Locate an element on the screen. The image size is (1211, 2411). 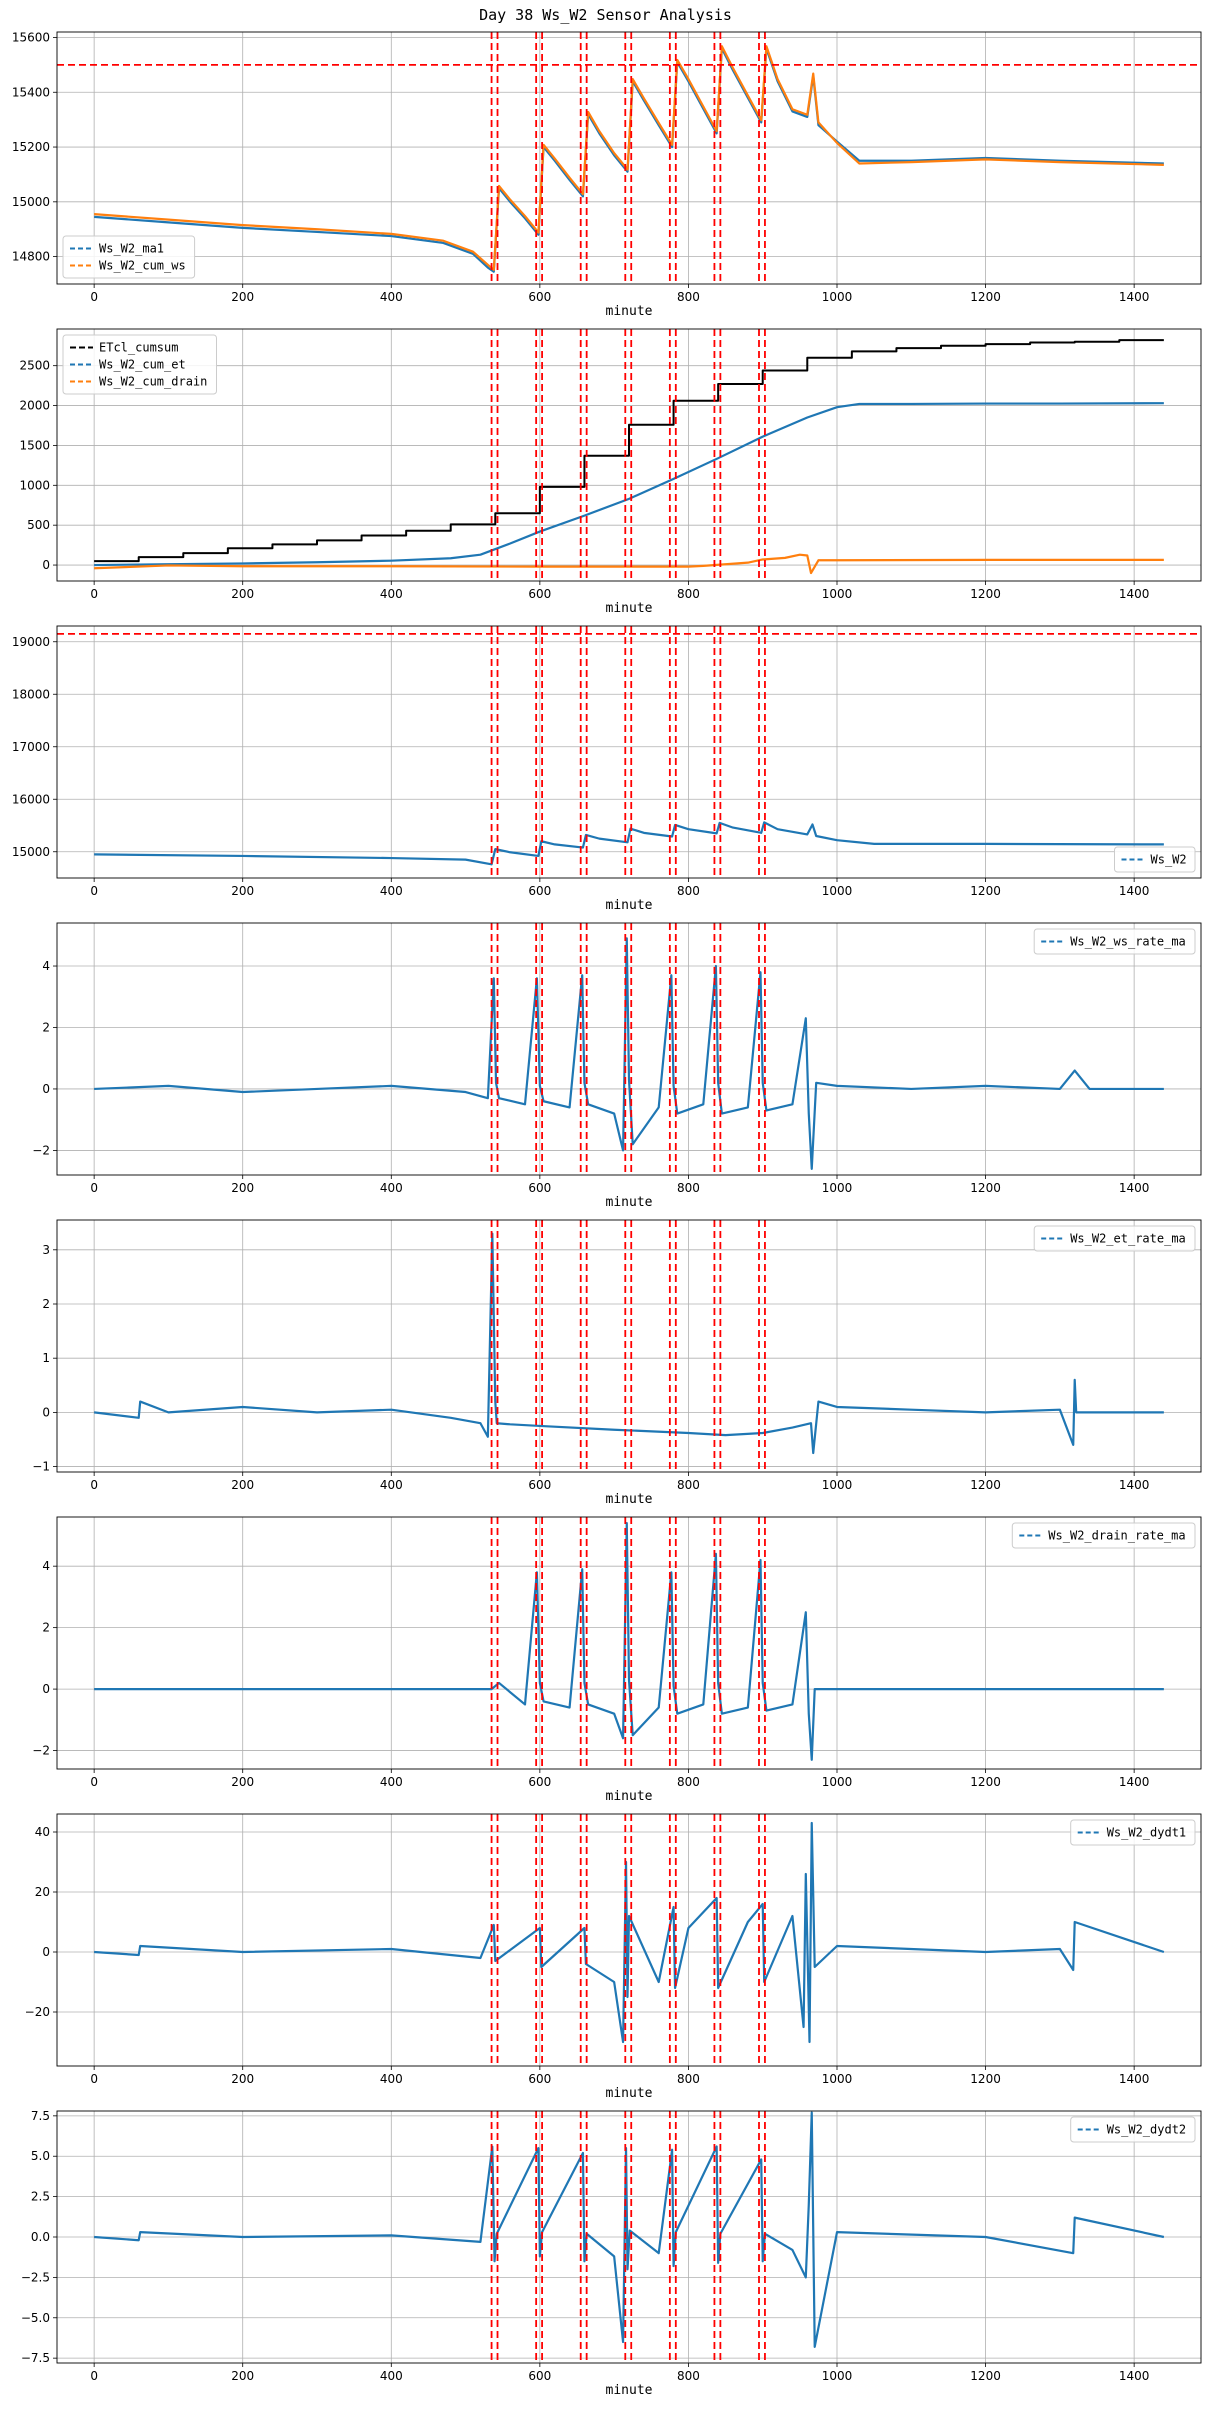
y-tick-label: 18000 is located at coordinates (31, 694).